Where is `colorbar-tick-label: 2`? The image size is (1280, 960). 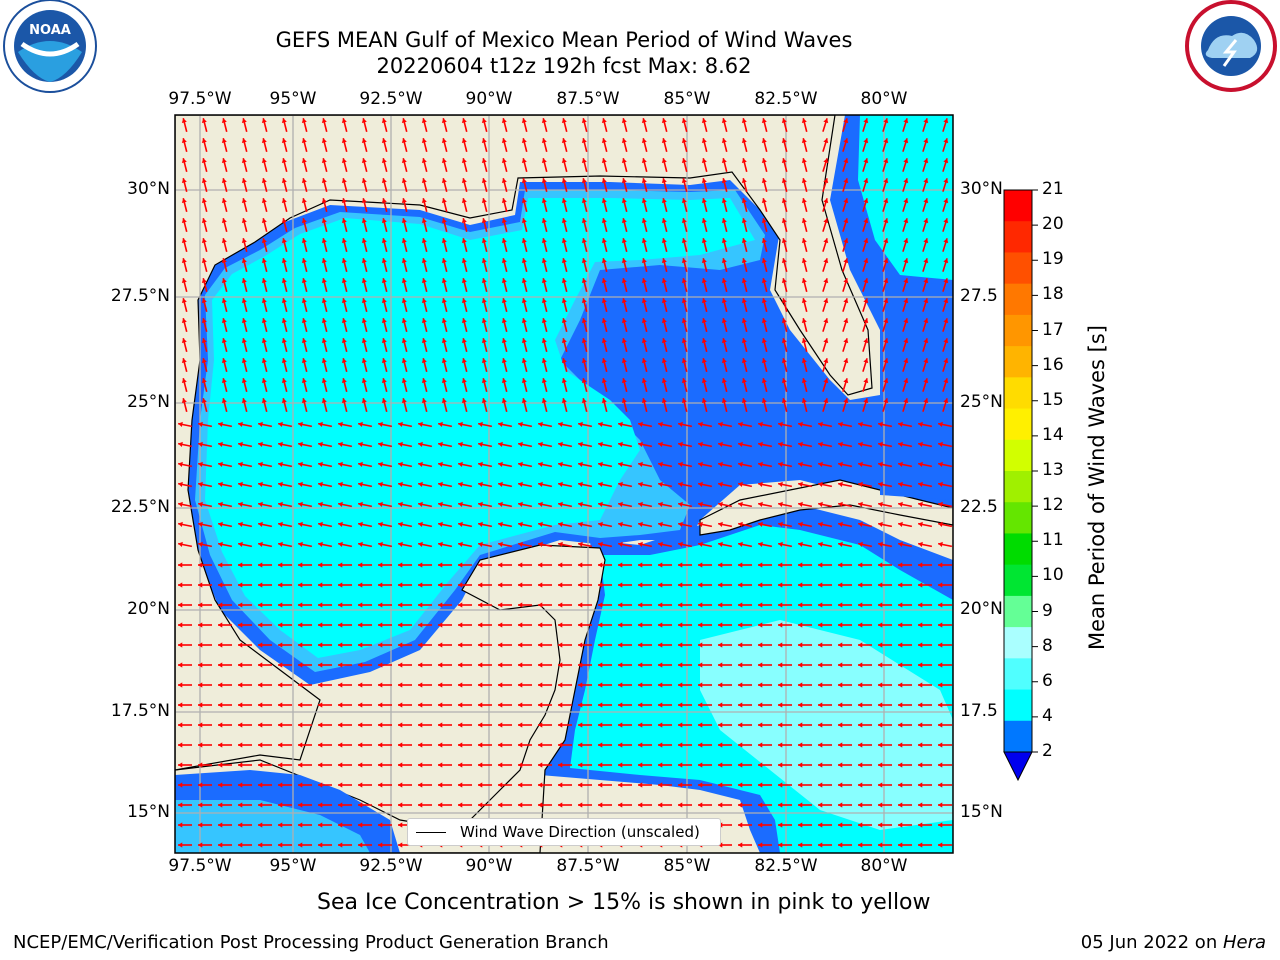 colorbar-tick-label: 2 is located at coordinates (1047, 751).